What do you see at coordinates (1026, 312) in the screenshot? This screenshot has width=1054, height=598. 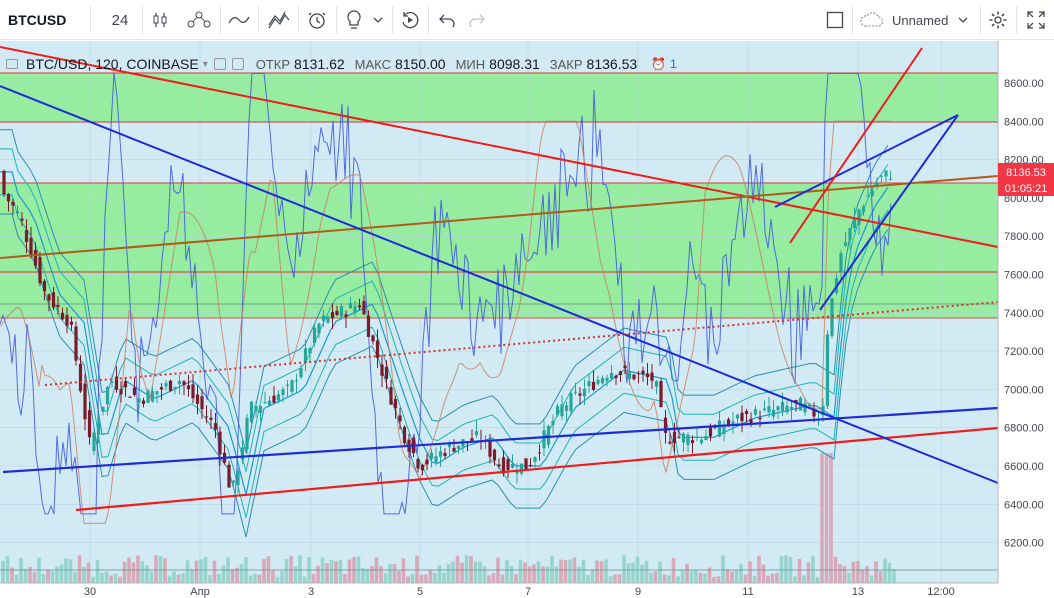 I see `price-axis` at bounding box center [1026, 312].